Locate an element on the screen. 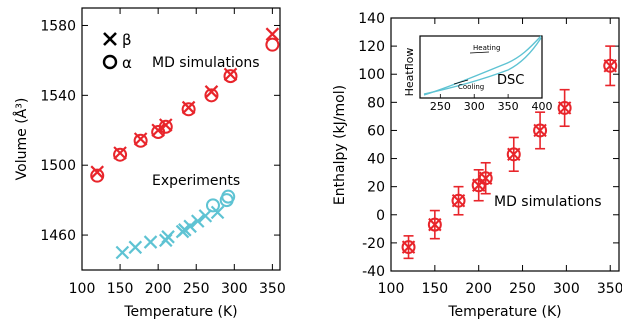 The width and height of the screenshot is (622, 320). y-tick-label: -20 is located at coordinates (373, 244).